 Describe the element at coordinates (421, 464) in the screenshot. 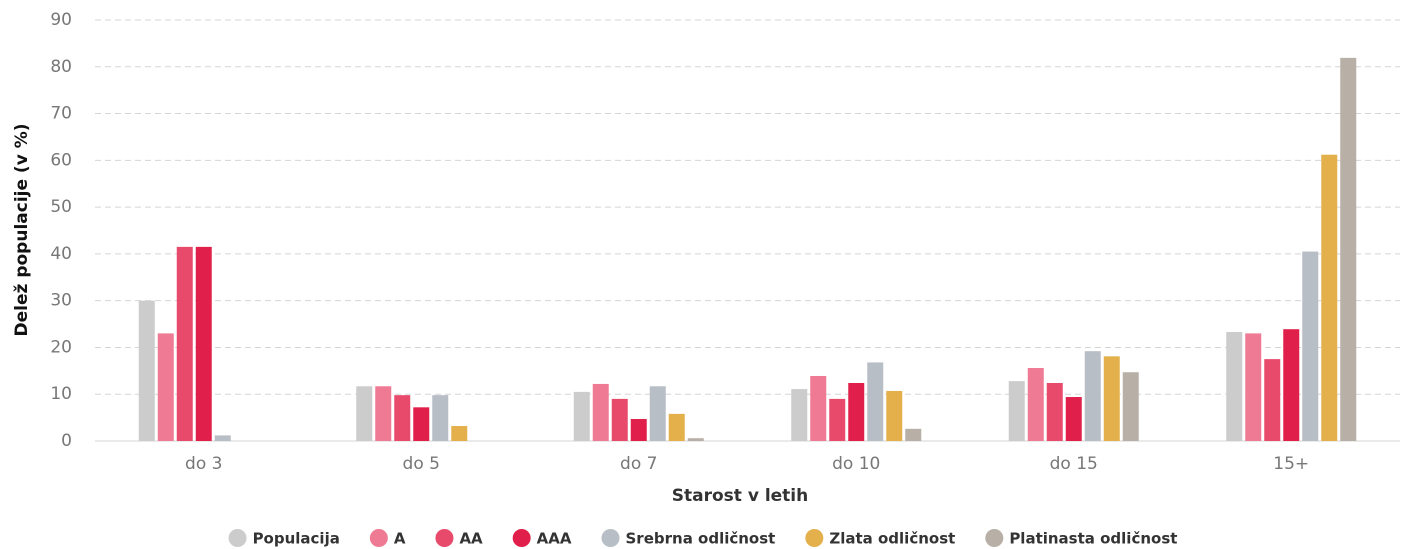

I see `x-tick-label: do 5` at that location.